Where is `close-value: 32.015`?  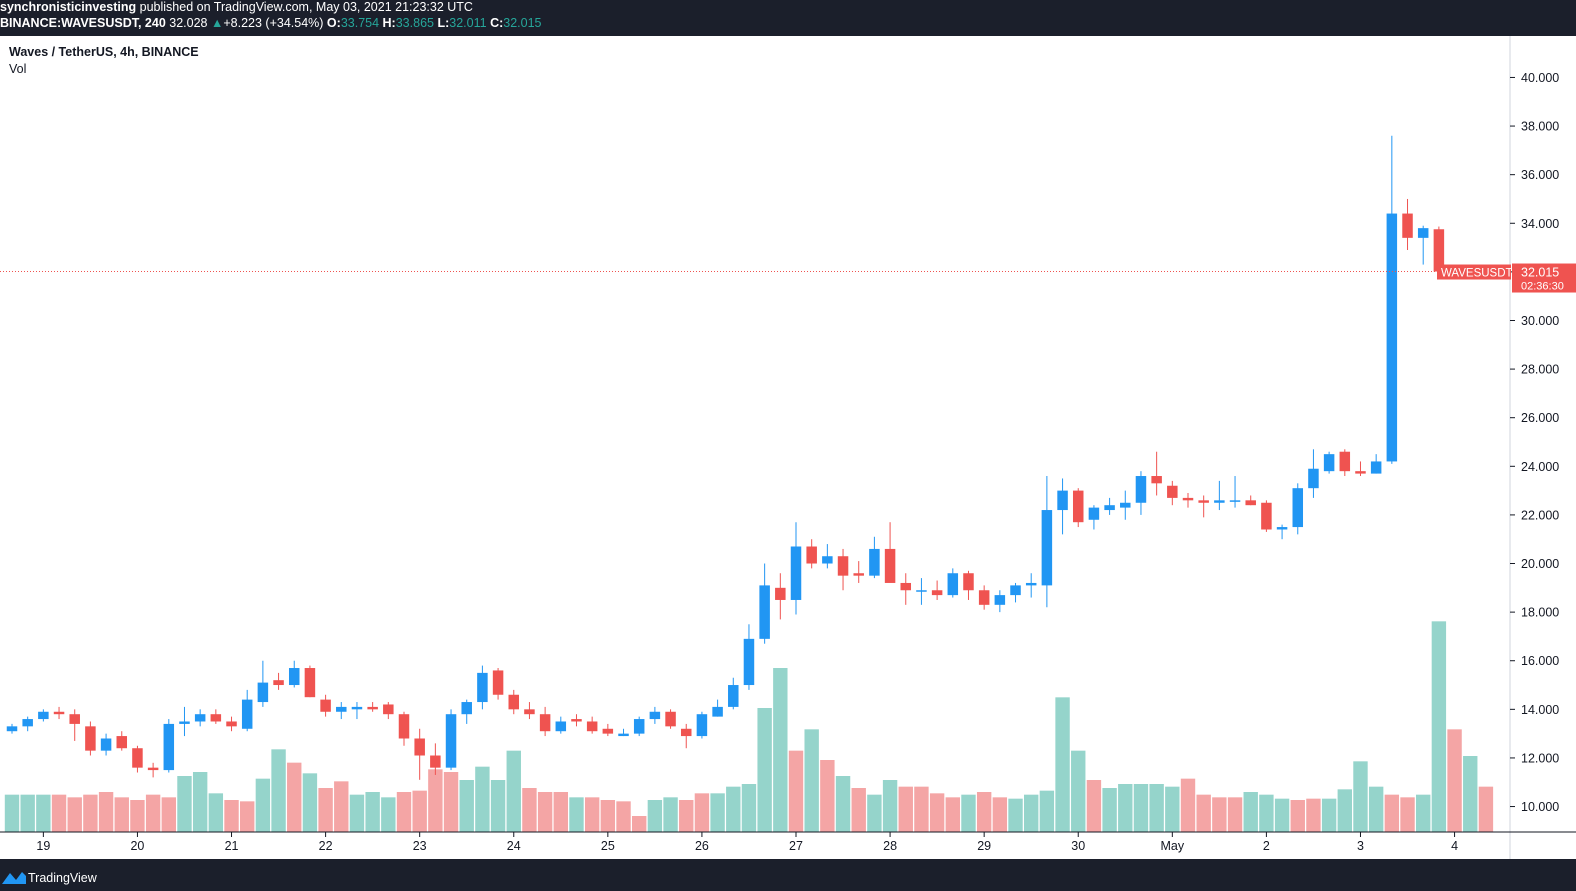
close-value: 32.015 is located at coordinates (522, 23).